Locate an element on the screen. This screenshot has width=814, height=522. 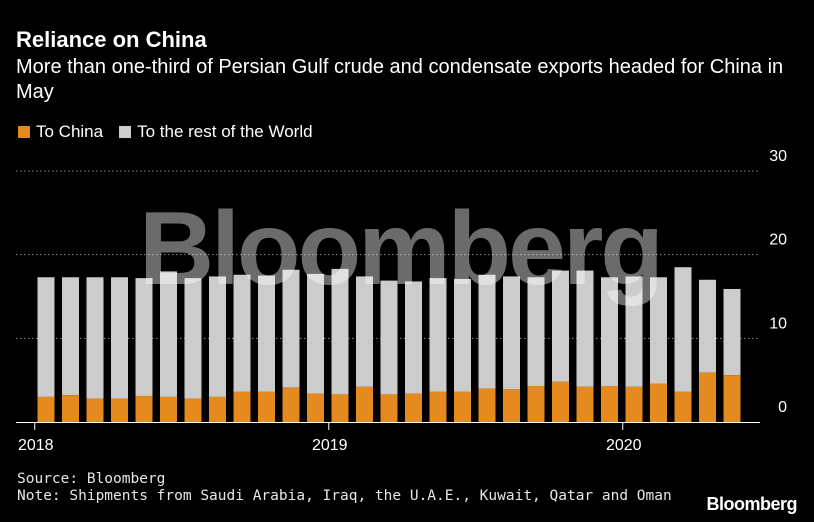
legend-swatch-china is located at coordinates (24, 132).